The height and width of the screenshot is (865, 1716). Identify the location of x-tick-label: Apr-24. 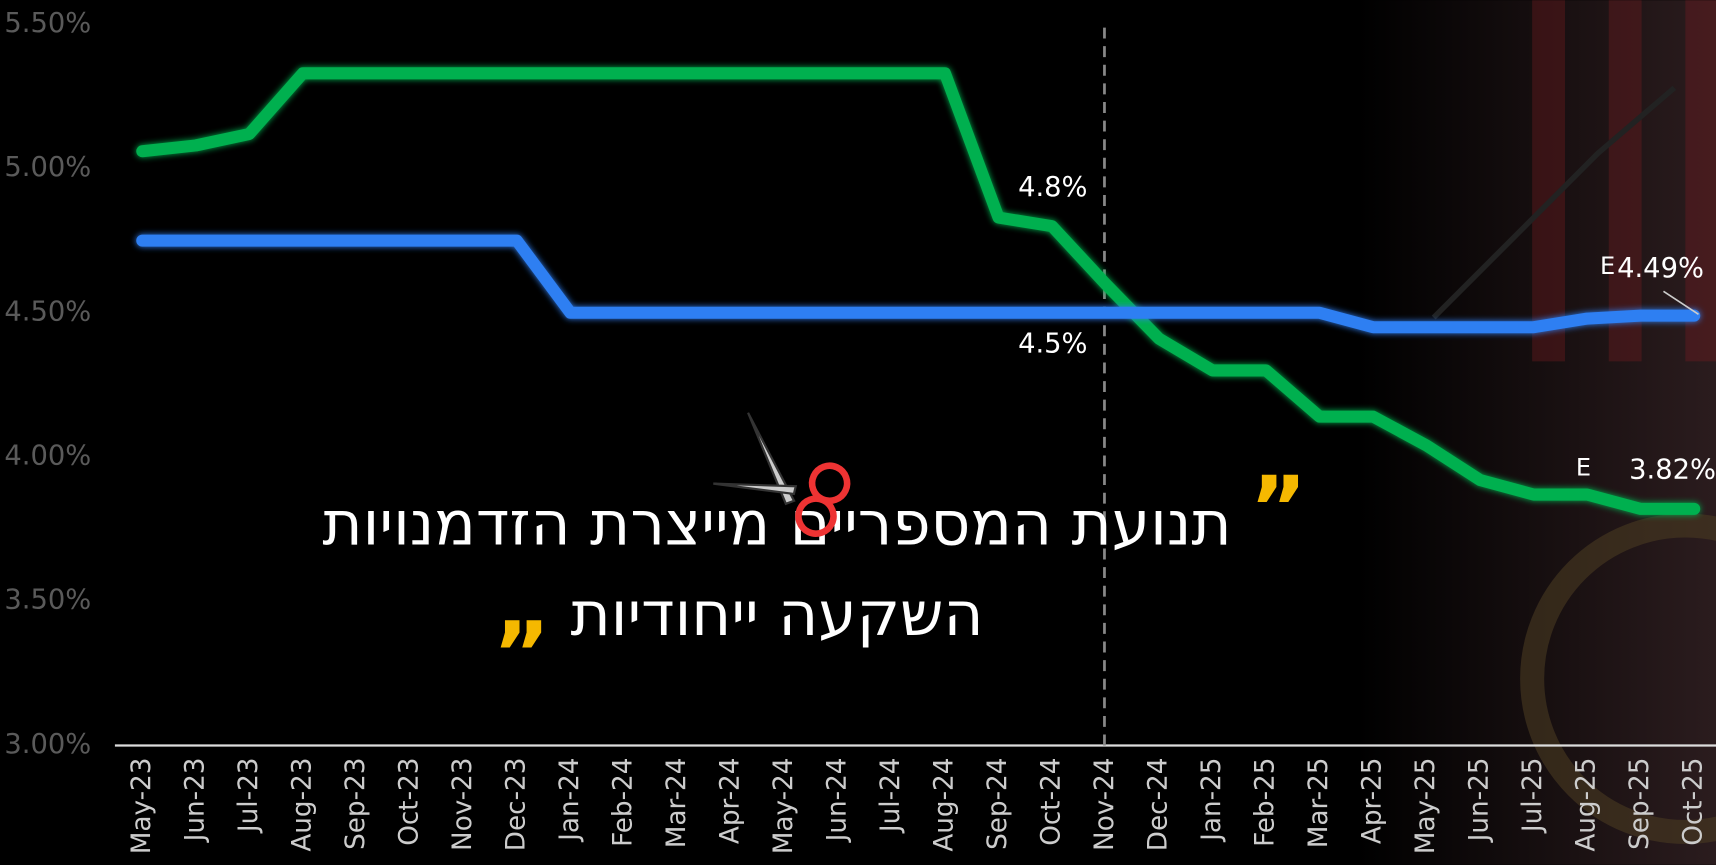
(730, 801).